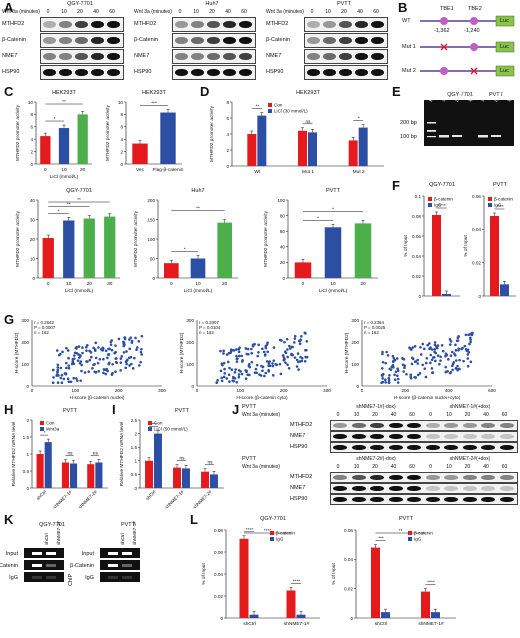 This screenshot has height=638, width=520. Describe the element at coordinates (272, 533) in the screenshot. I see `legend-swatch` at that location.